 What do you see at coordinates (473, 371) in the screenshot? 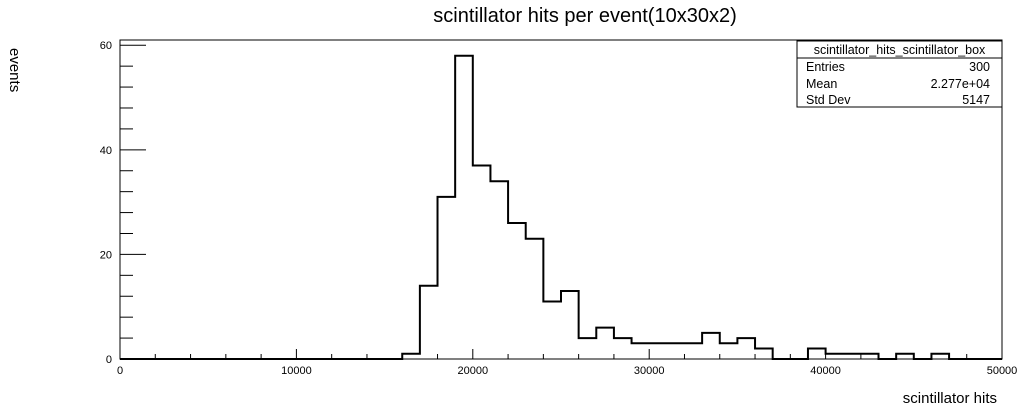
I see `x-tick-label: 20000` at bounding box center [473, 371].